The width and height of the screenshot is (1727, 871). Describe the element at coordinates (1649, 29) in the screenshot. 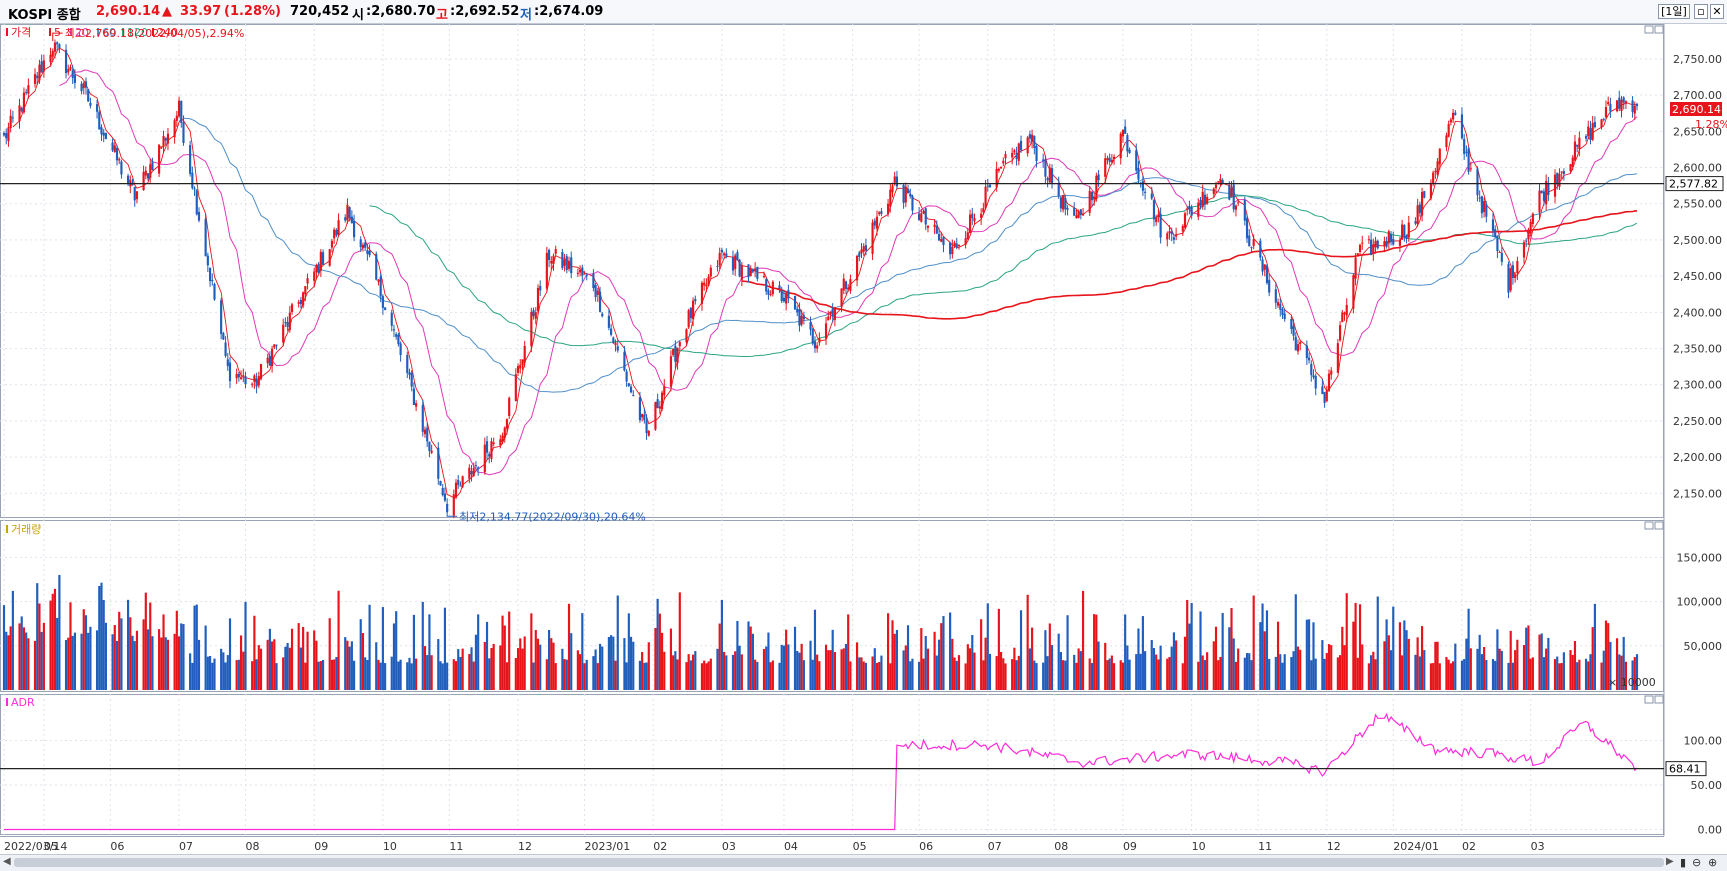

I see `price-panel-minimize-icon` at that location.